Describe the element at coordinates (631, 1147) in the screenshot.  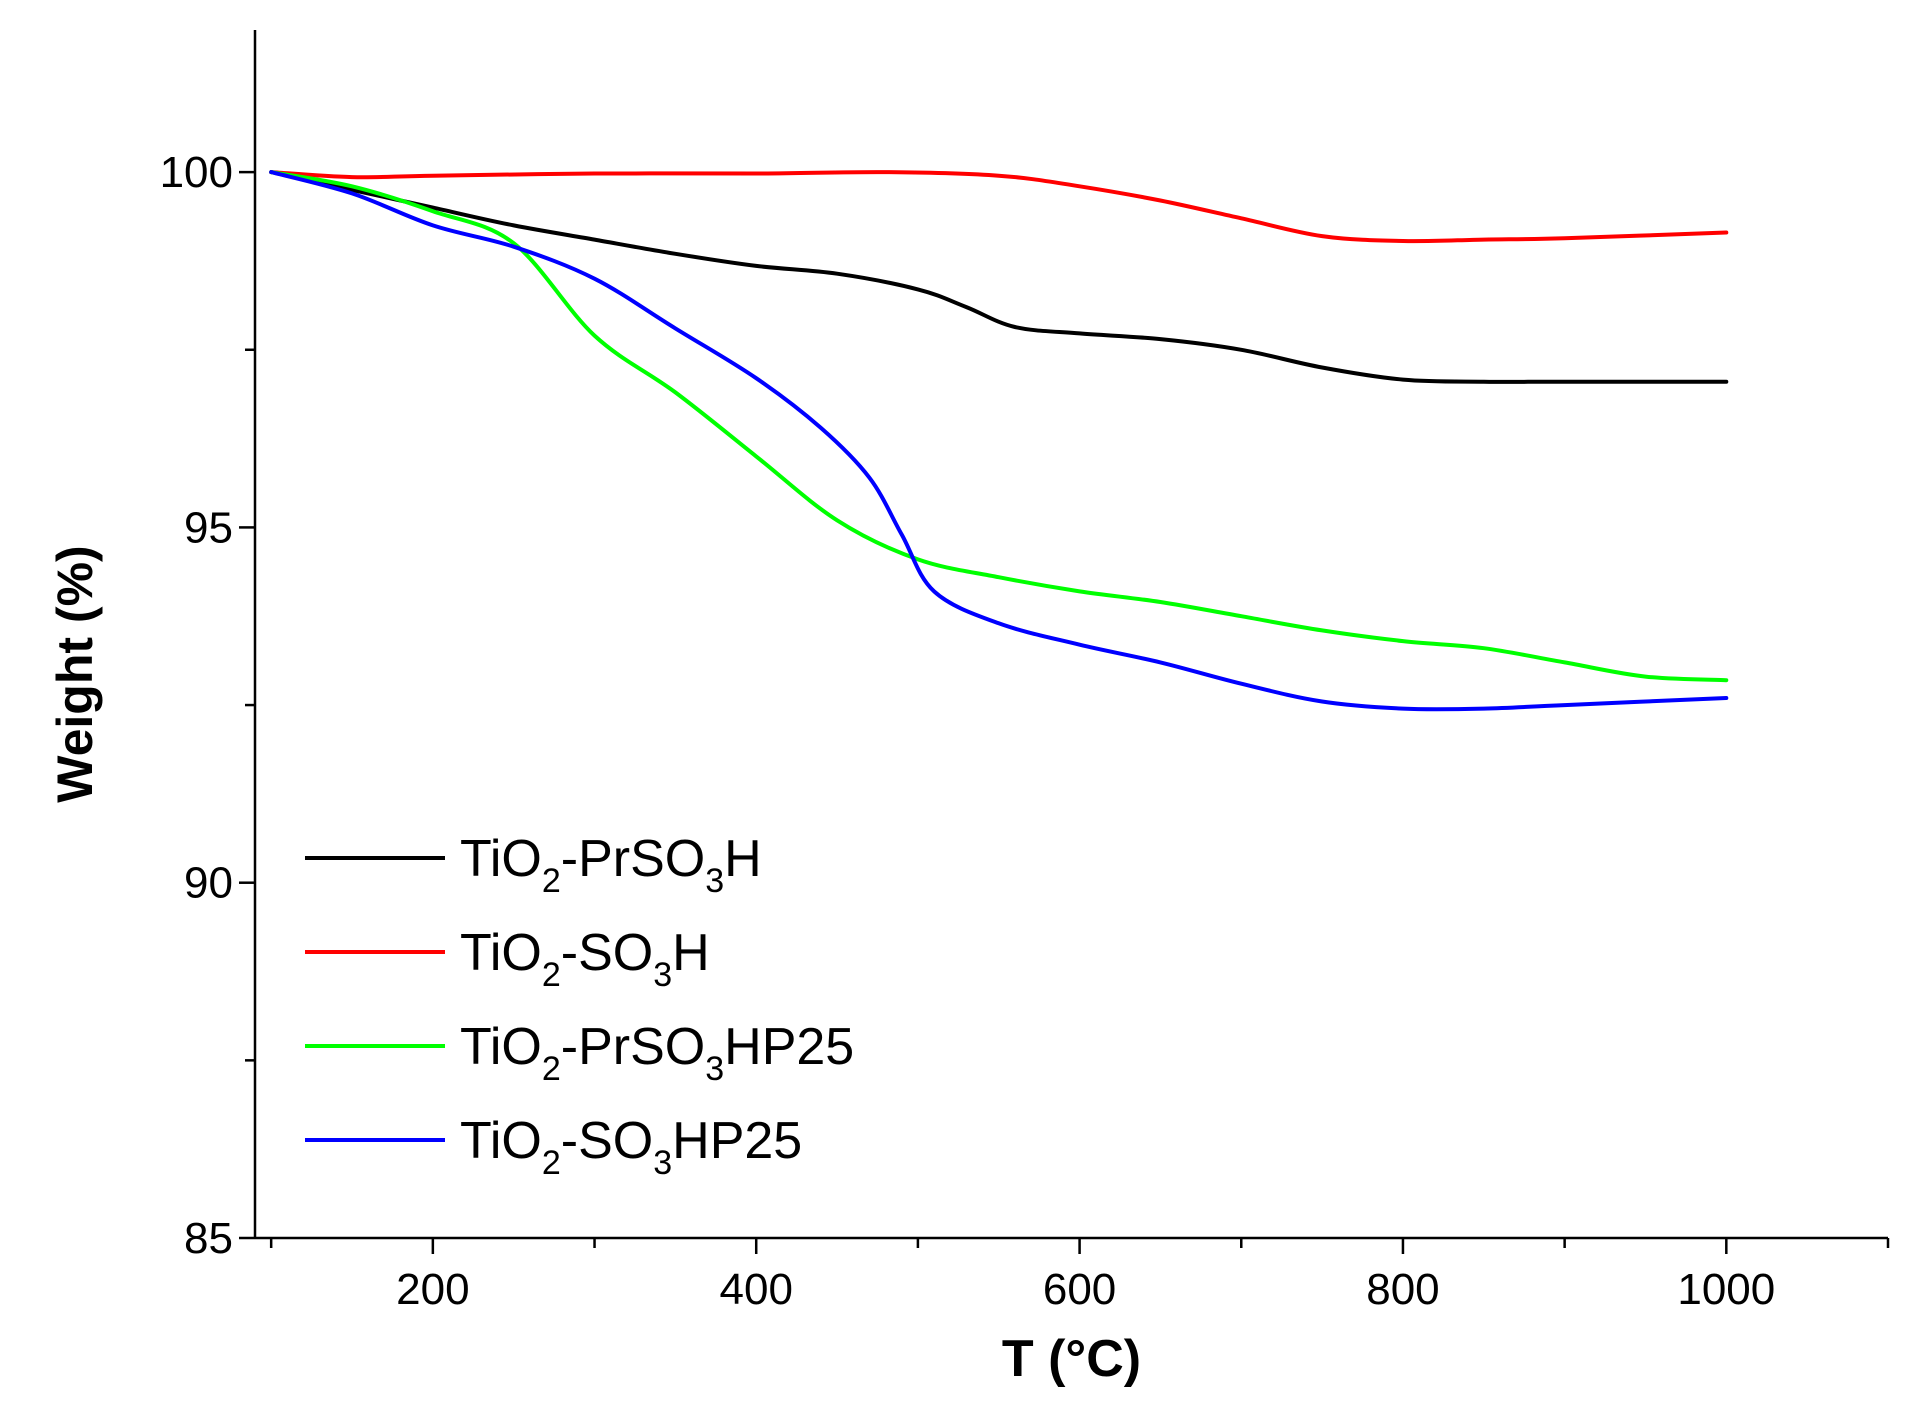
I see `legend-label: TiO2-SO3HP25` at that location.